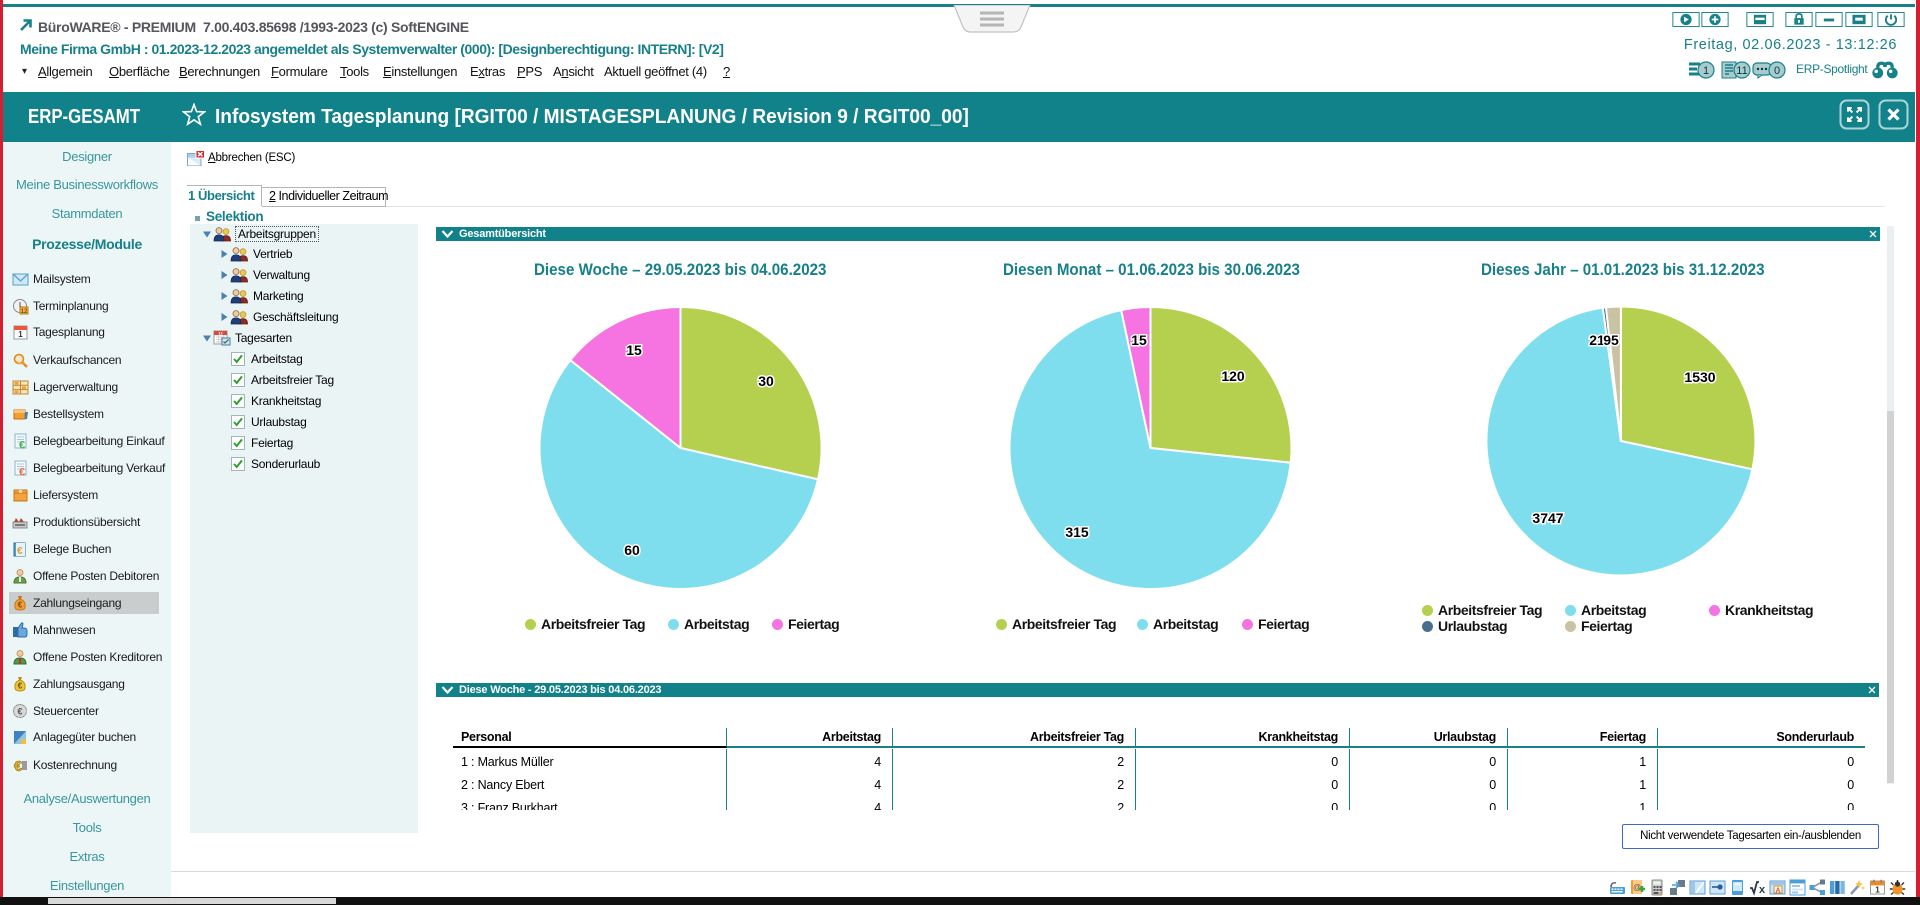 The width and height of the screenshot is (1920, 905). Describe the element at coordinates (1777, 891) in the screenshot. I see `svg-text: A` at that location.